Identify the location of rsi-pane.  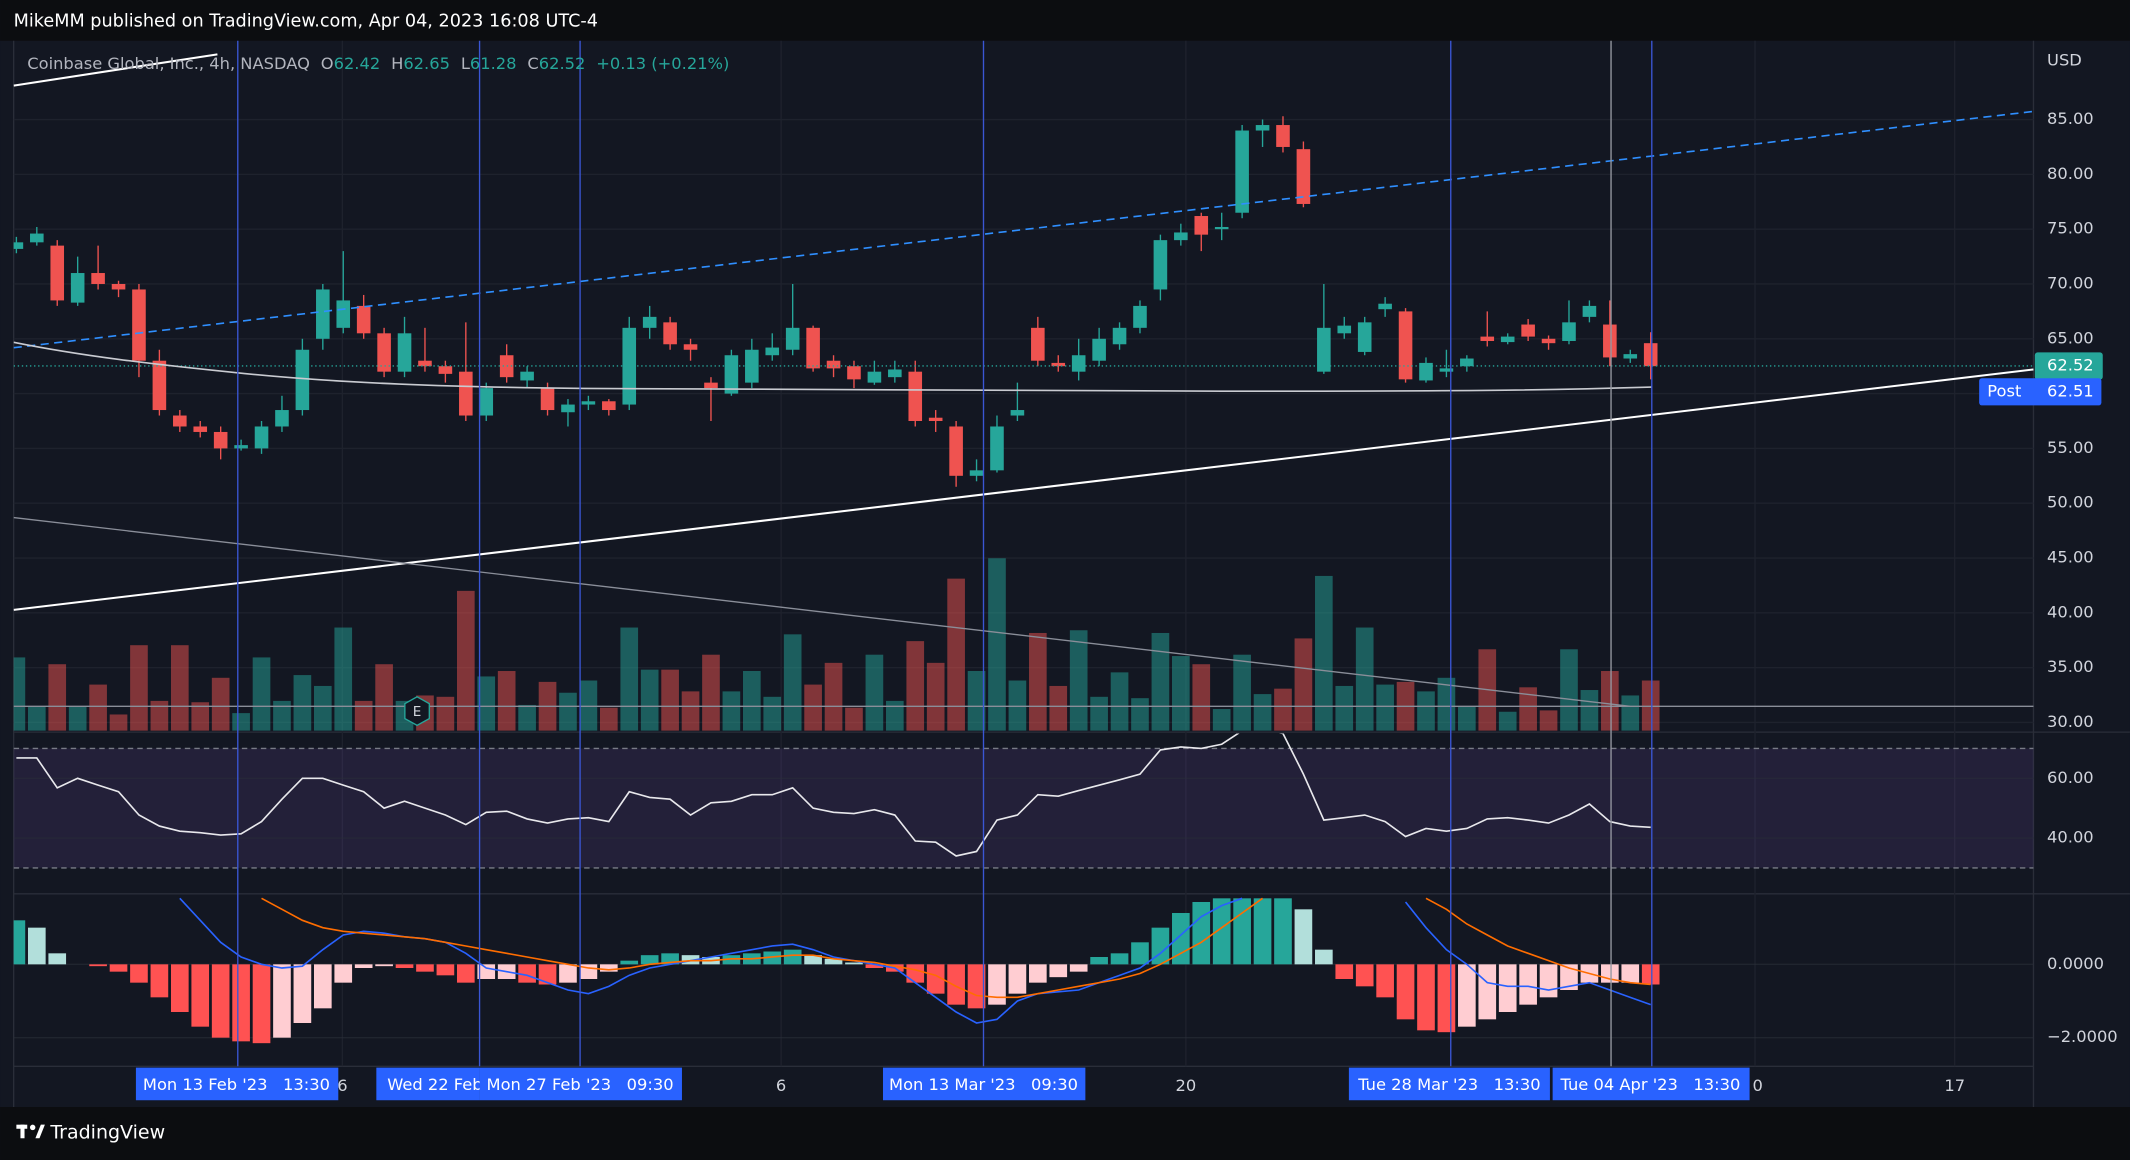
(1023, 801).